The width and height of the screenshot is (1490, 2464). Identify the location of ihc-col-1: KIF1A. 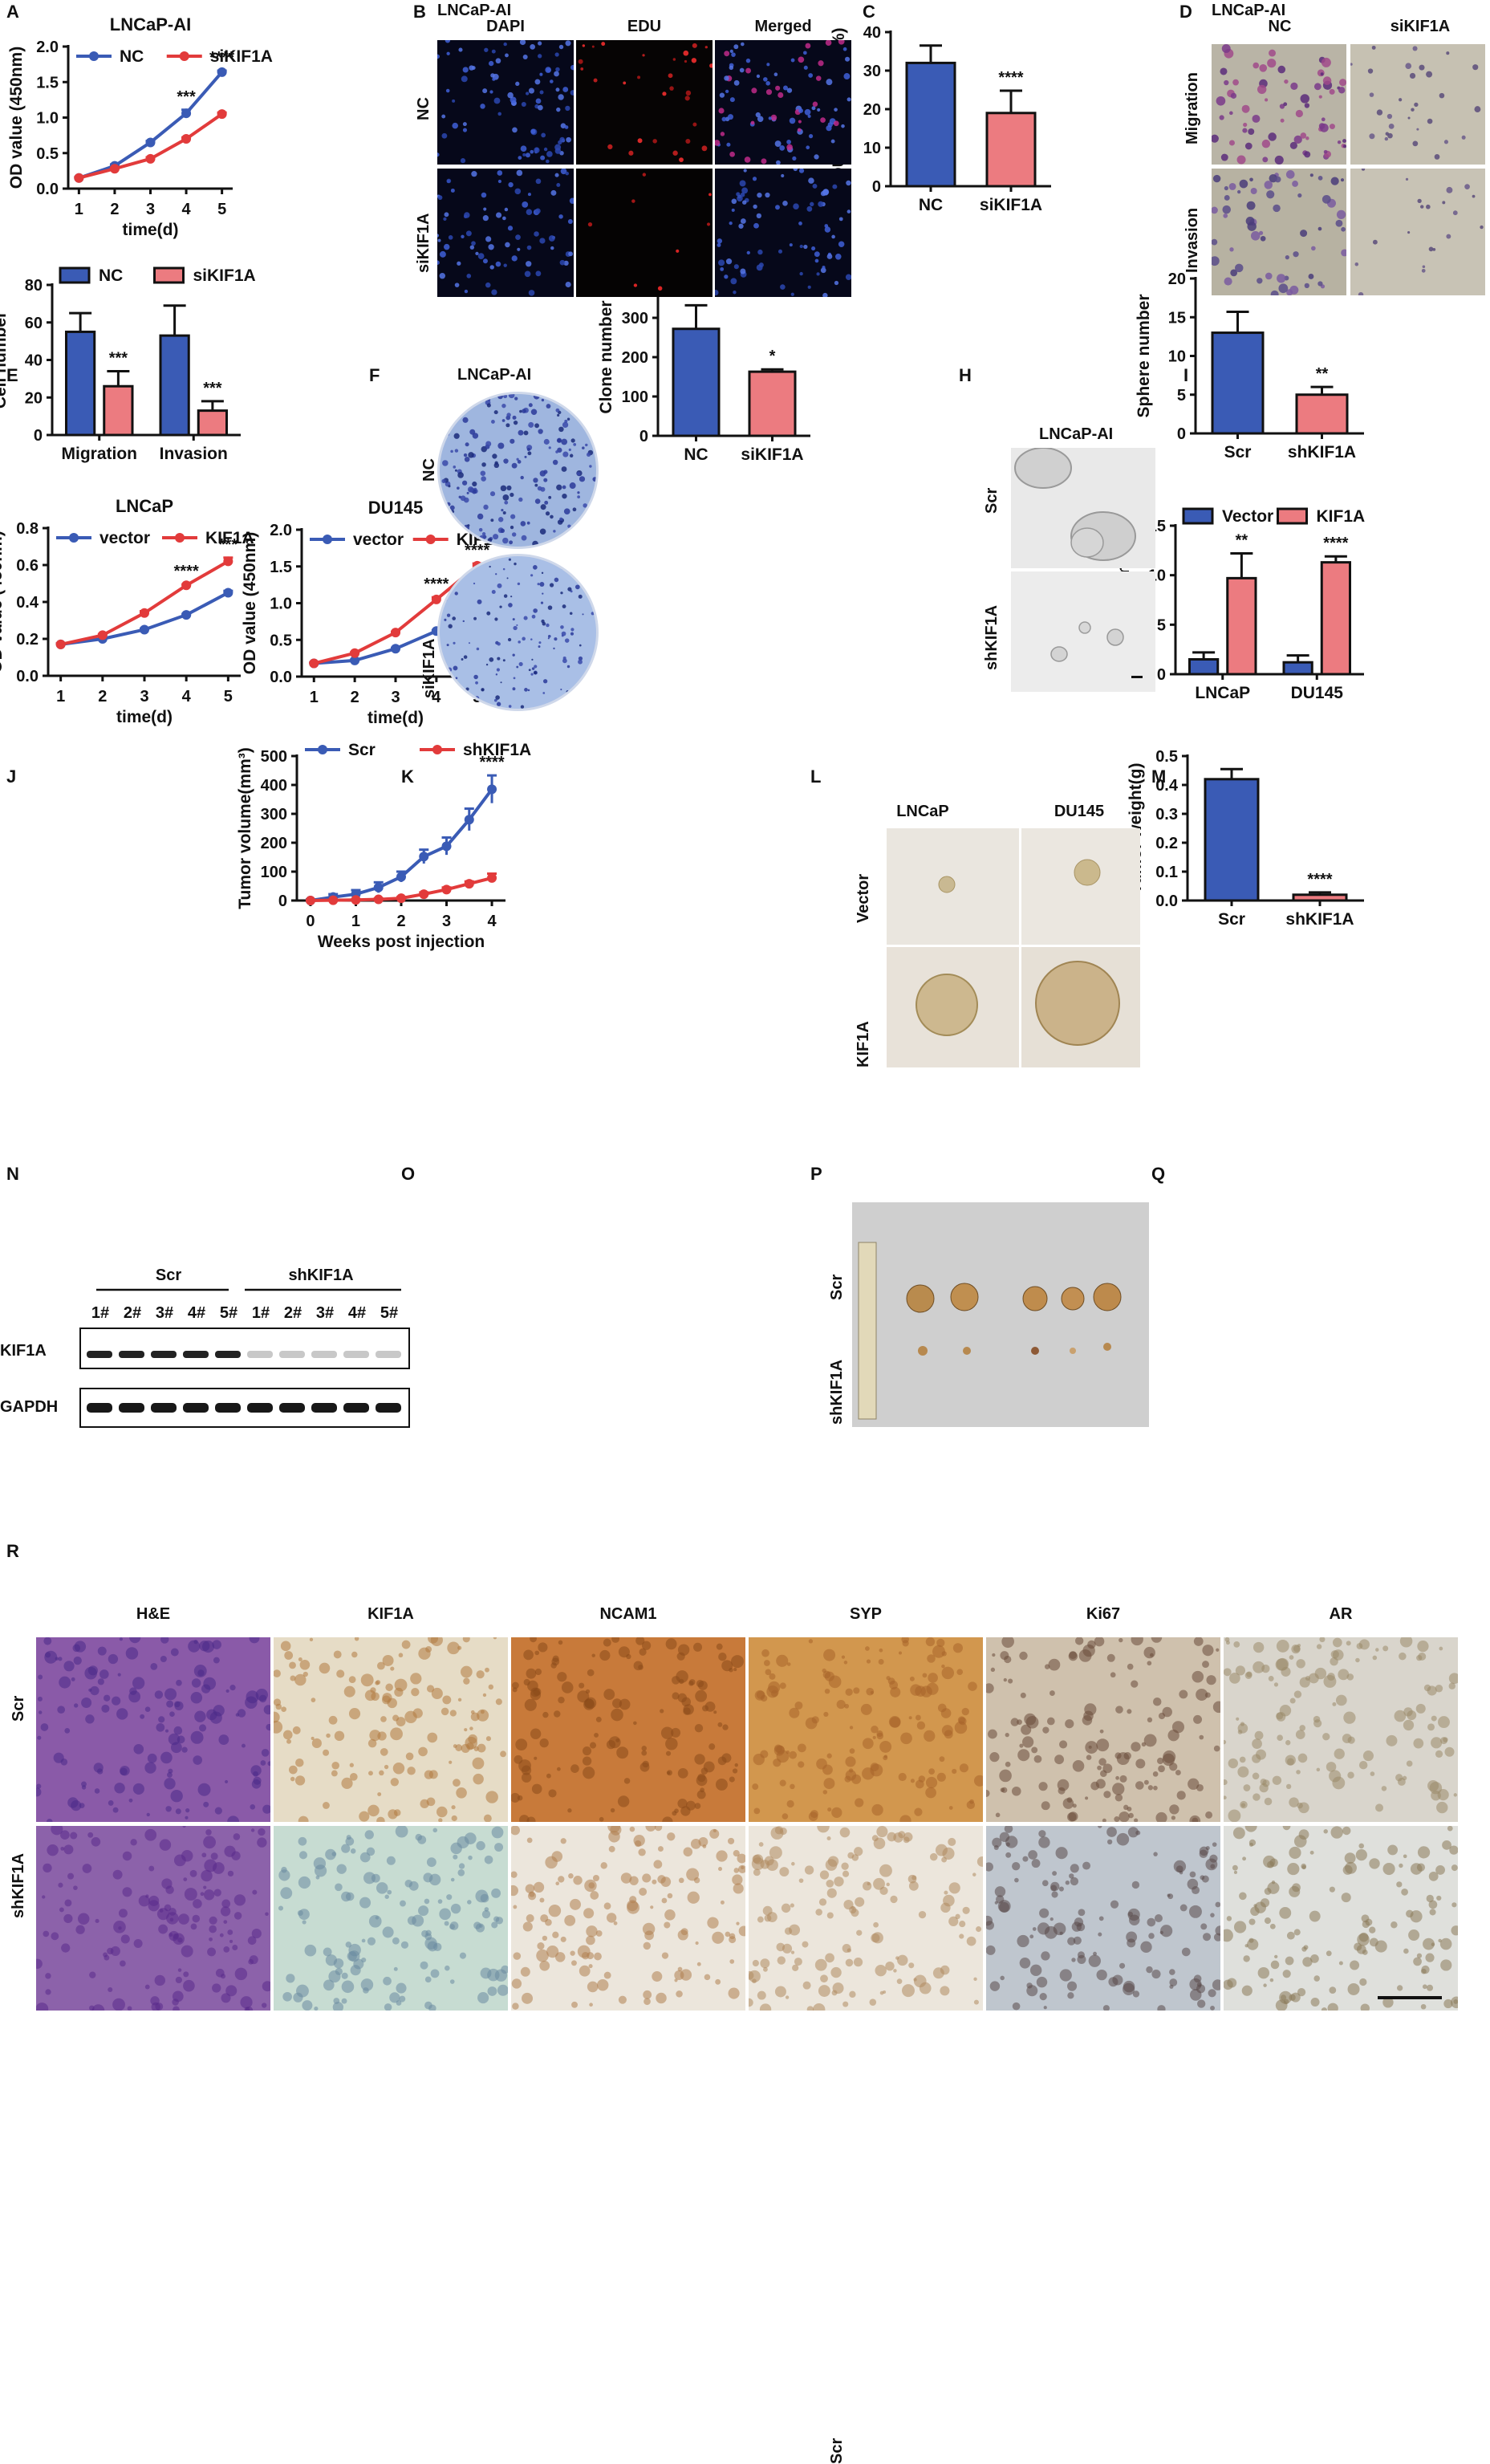
(390, 1614).